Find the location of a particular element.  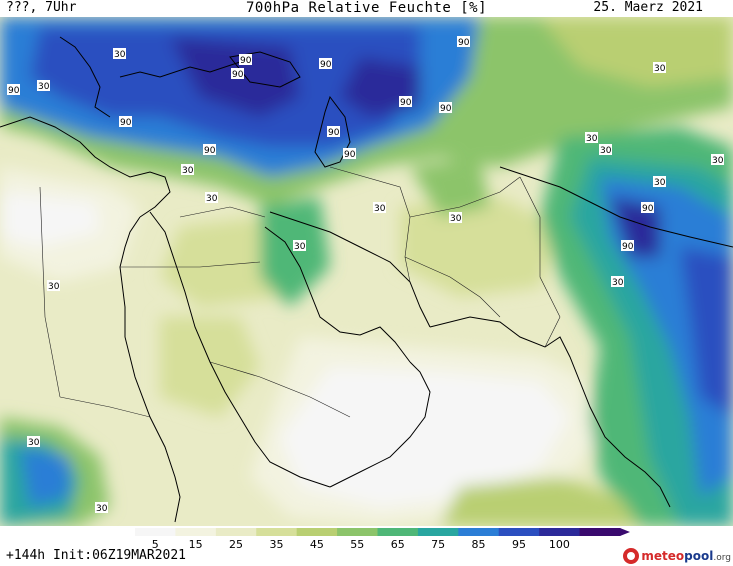

colorbar: 5 15 25 35 45 55 65 75 85 95 100 is located at coordinates (382, 538).